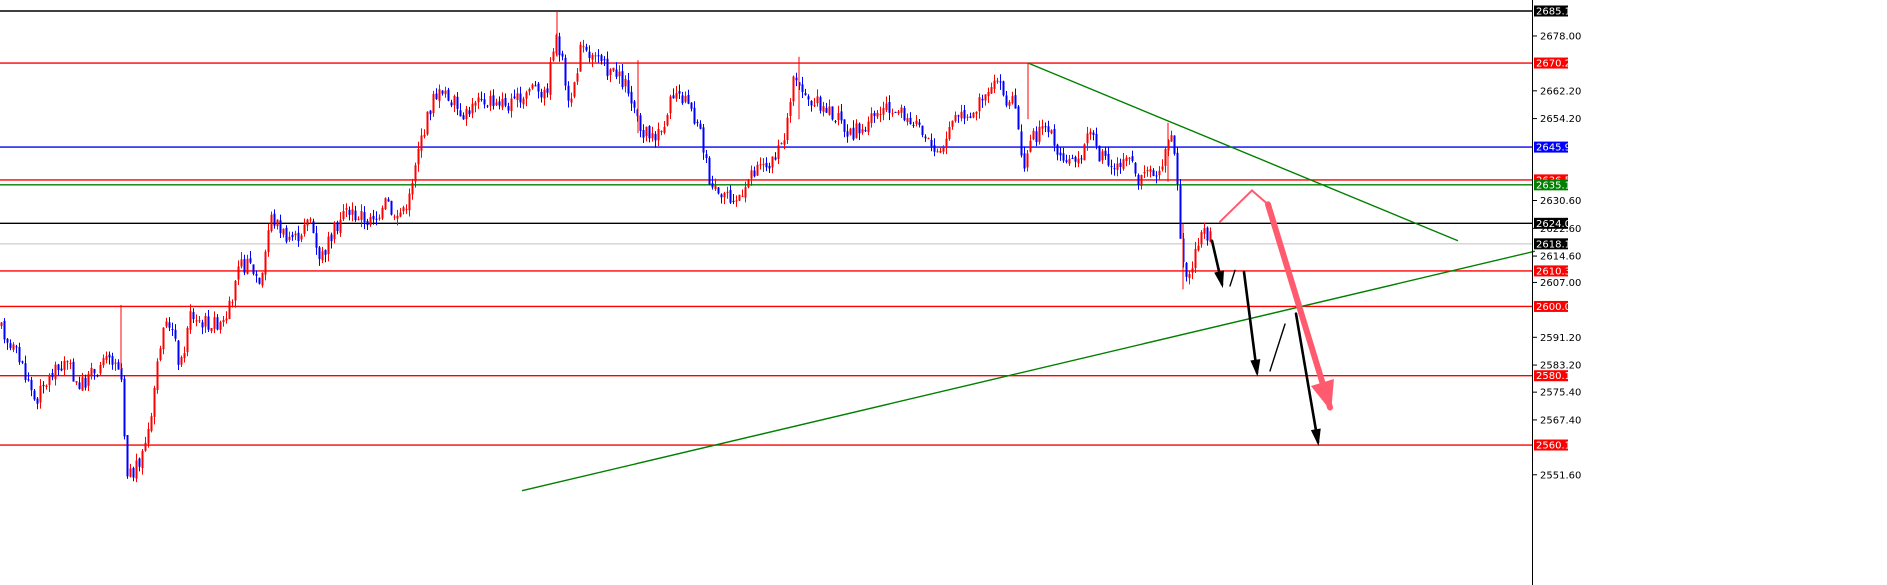  Describe the element at coordinates (1560, 338) in the screenshot. I see `tick-label: 2591.20` at that location.